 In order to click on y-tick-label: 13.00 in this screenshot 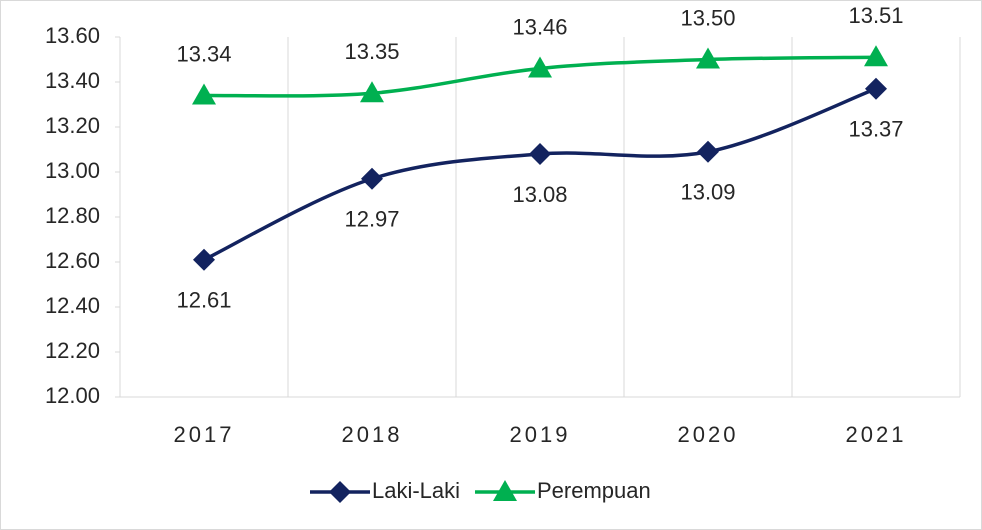, I will do `click(72, 170)`.